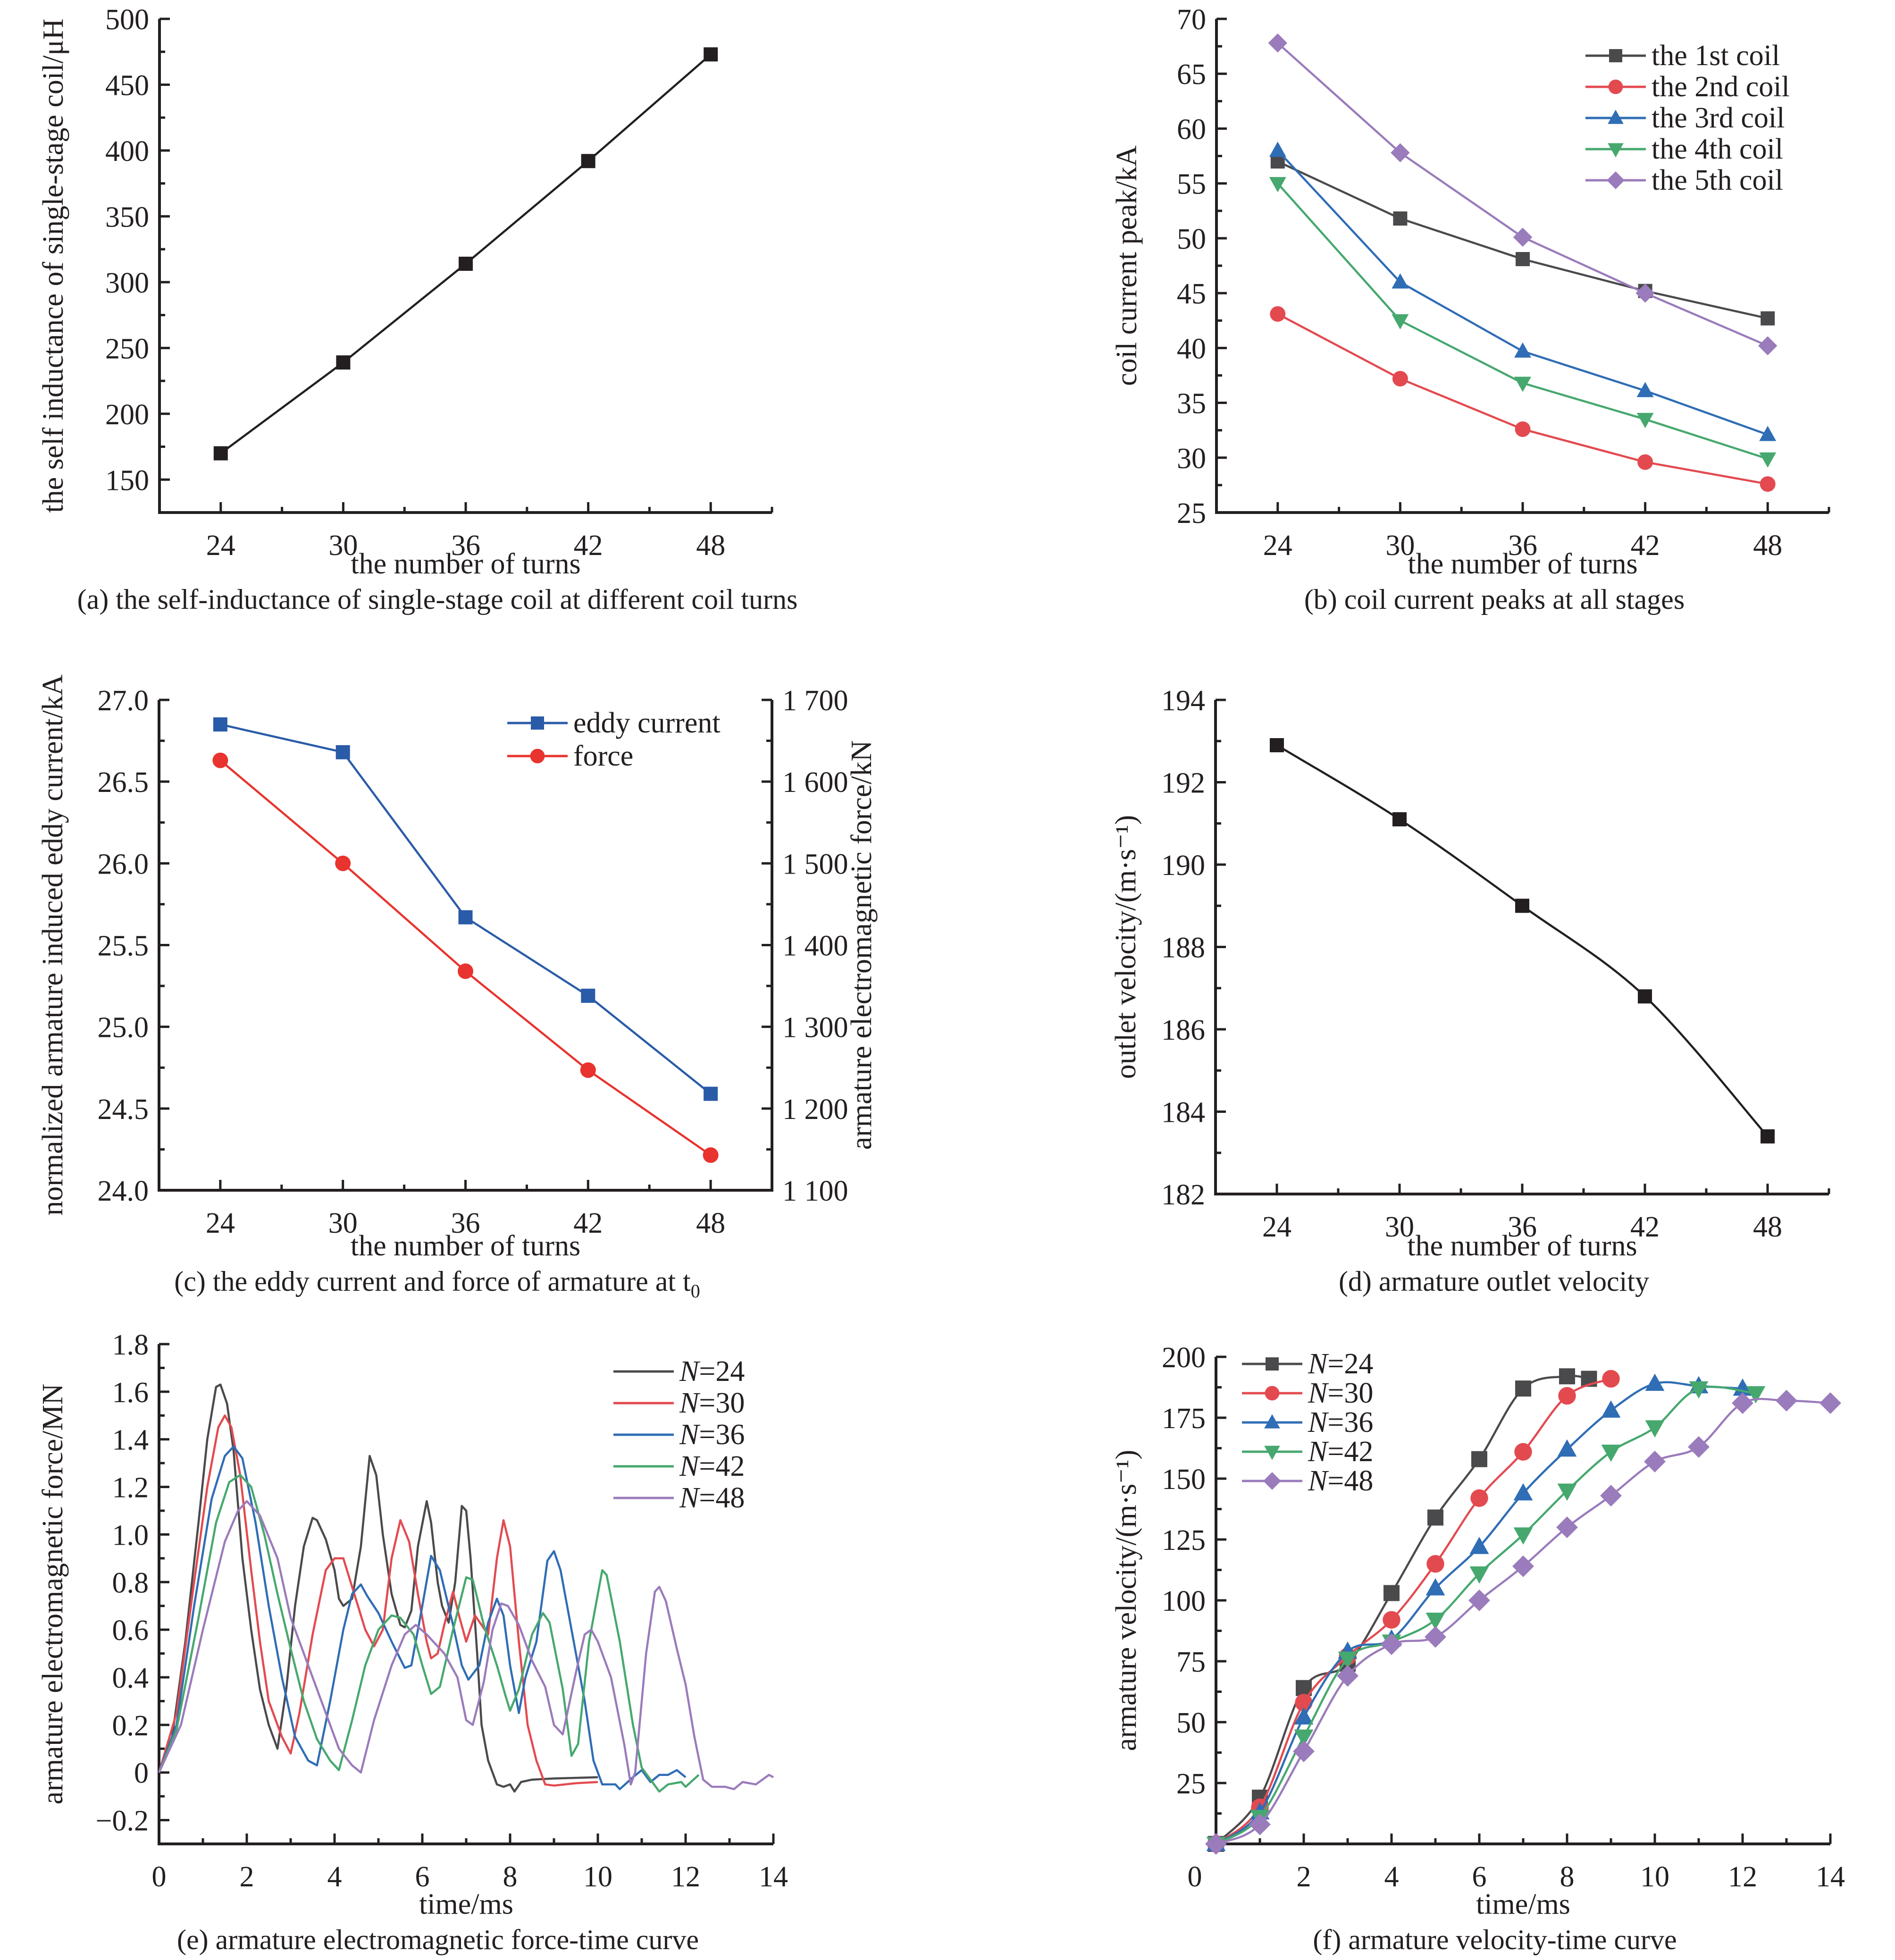 Image resolution: width=1895 pixels, height=1960 pixels. Describe the element at coordinates (1743, 1877) in the screenshot. I see `x-tick-label: 12` at that location.